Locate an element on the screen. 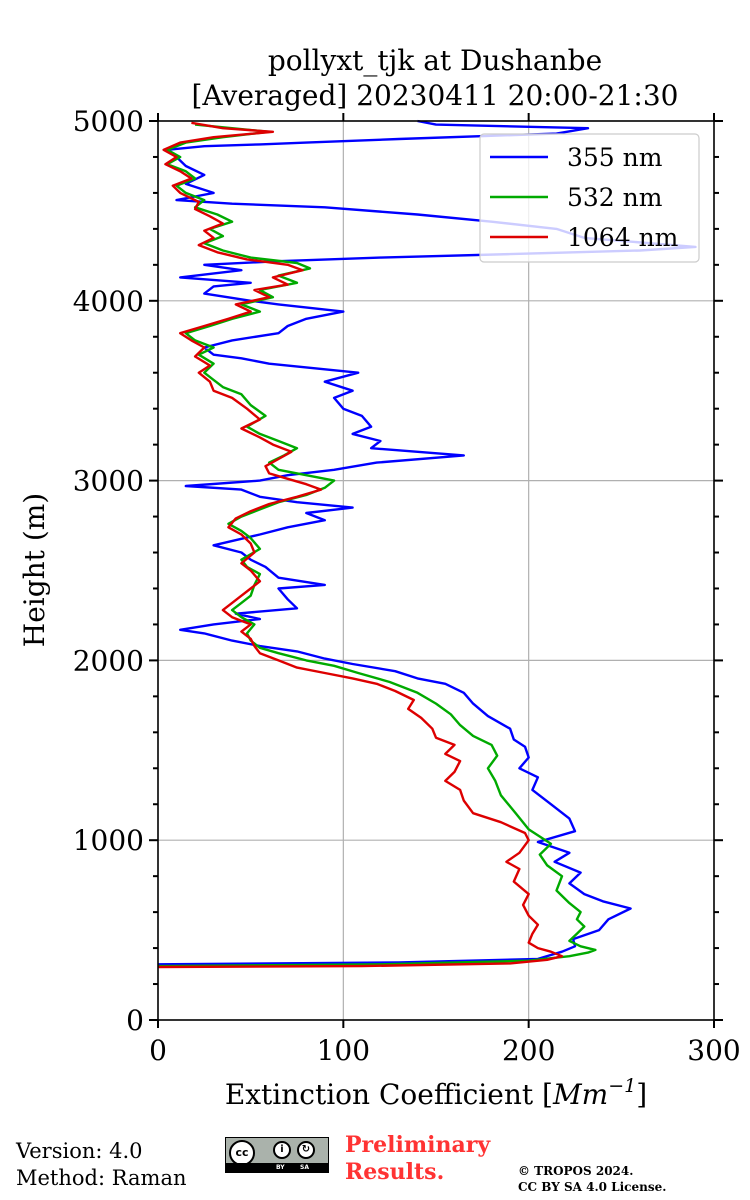 The height and width of the screenshot is (1200, 750). x-tick-label: 300 is located at coordinates (713, 1050).